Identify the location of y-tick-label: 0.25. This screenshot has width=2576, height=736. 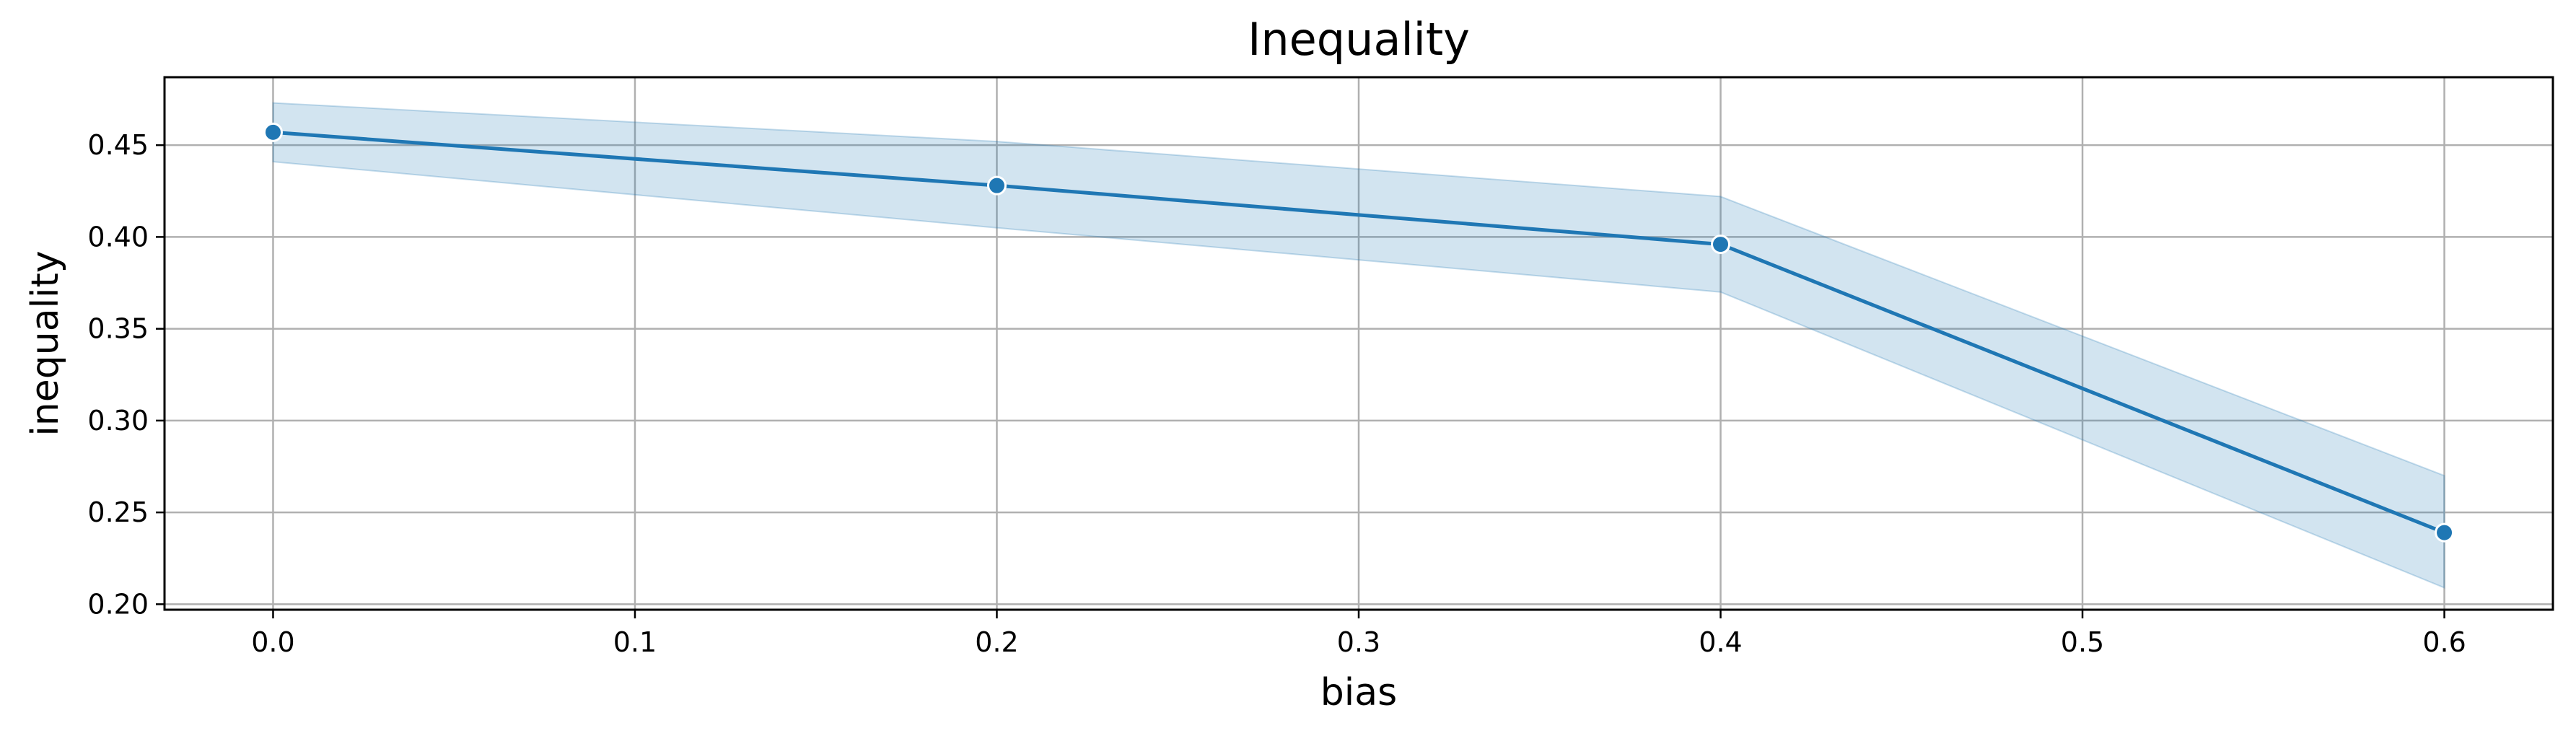
(118, 512).